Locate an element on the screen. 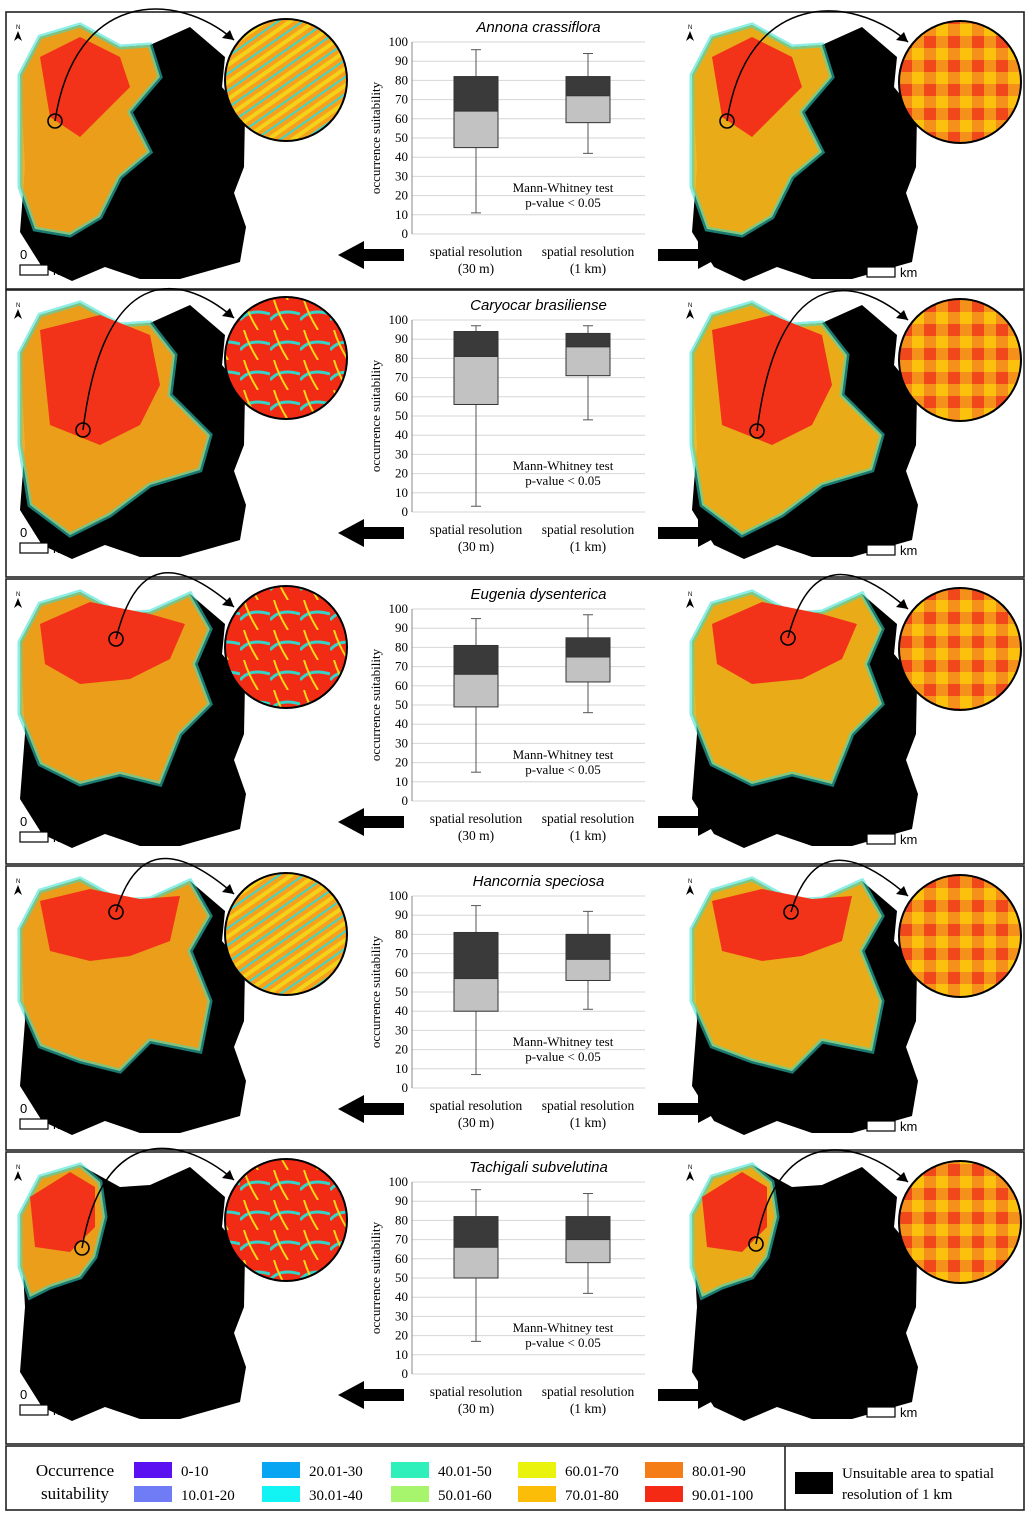 This screenshot has width=1030, height=1513. y-tick-label: 0 is located at coordinates (405, 800).